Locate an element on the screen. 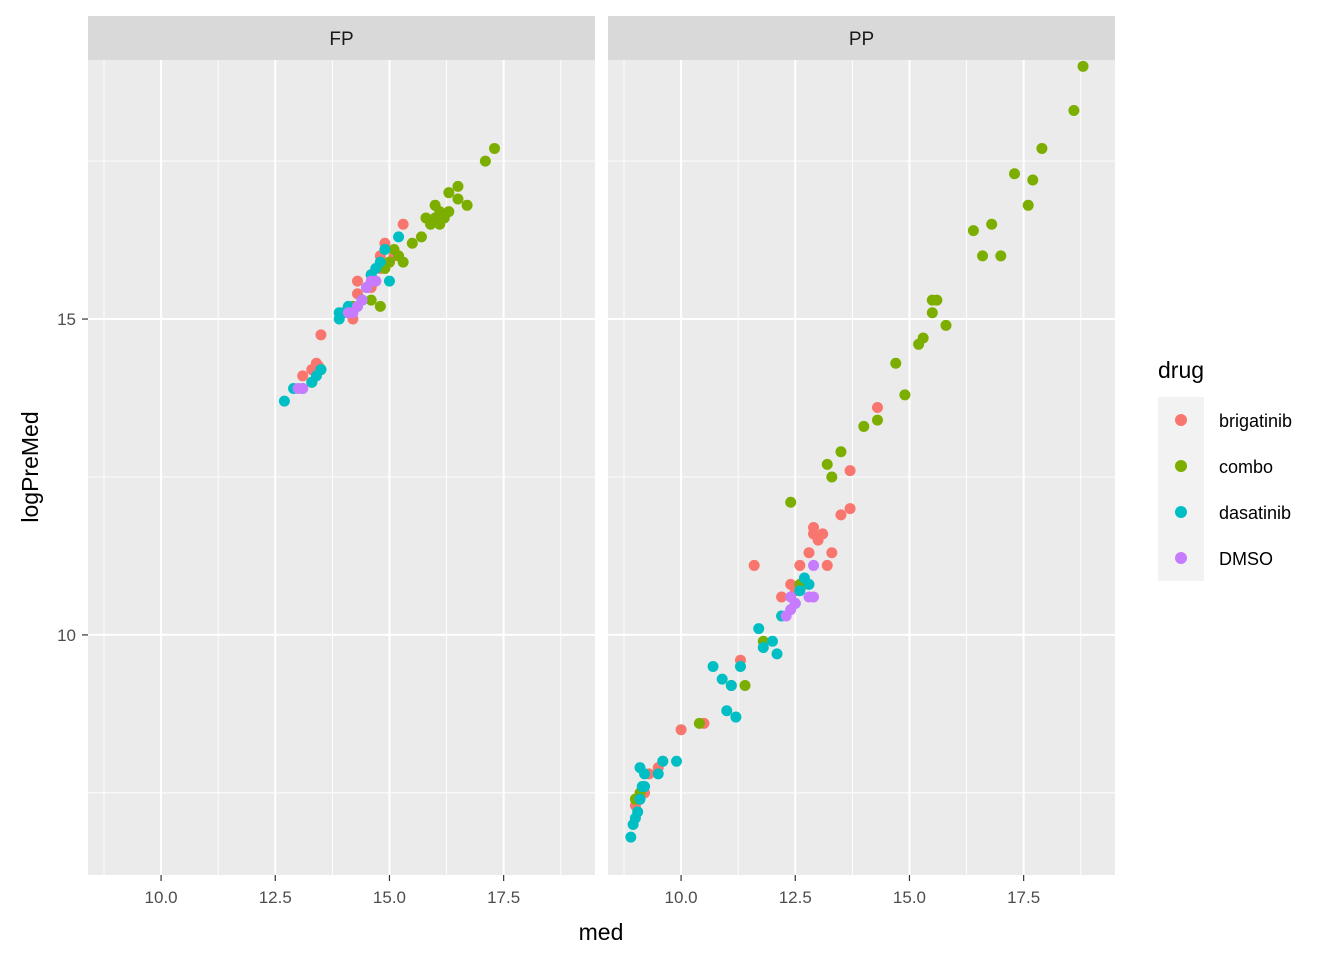 The height and width of the screenshot is (960, 1344). x-axis-title: med is located at coordinates (601, 932).